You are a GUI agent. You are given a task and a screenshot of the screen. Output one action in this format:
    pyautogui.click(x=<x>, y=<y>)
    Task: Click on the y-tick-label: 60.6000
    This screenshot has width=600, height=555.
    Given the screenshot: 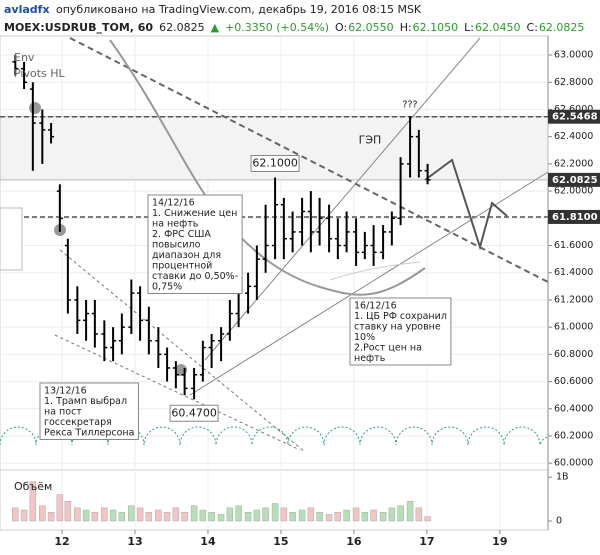 What is the action you would take?
    pyautogui.click(x=573, y=381)
    